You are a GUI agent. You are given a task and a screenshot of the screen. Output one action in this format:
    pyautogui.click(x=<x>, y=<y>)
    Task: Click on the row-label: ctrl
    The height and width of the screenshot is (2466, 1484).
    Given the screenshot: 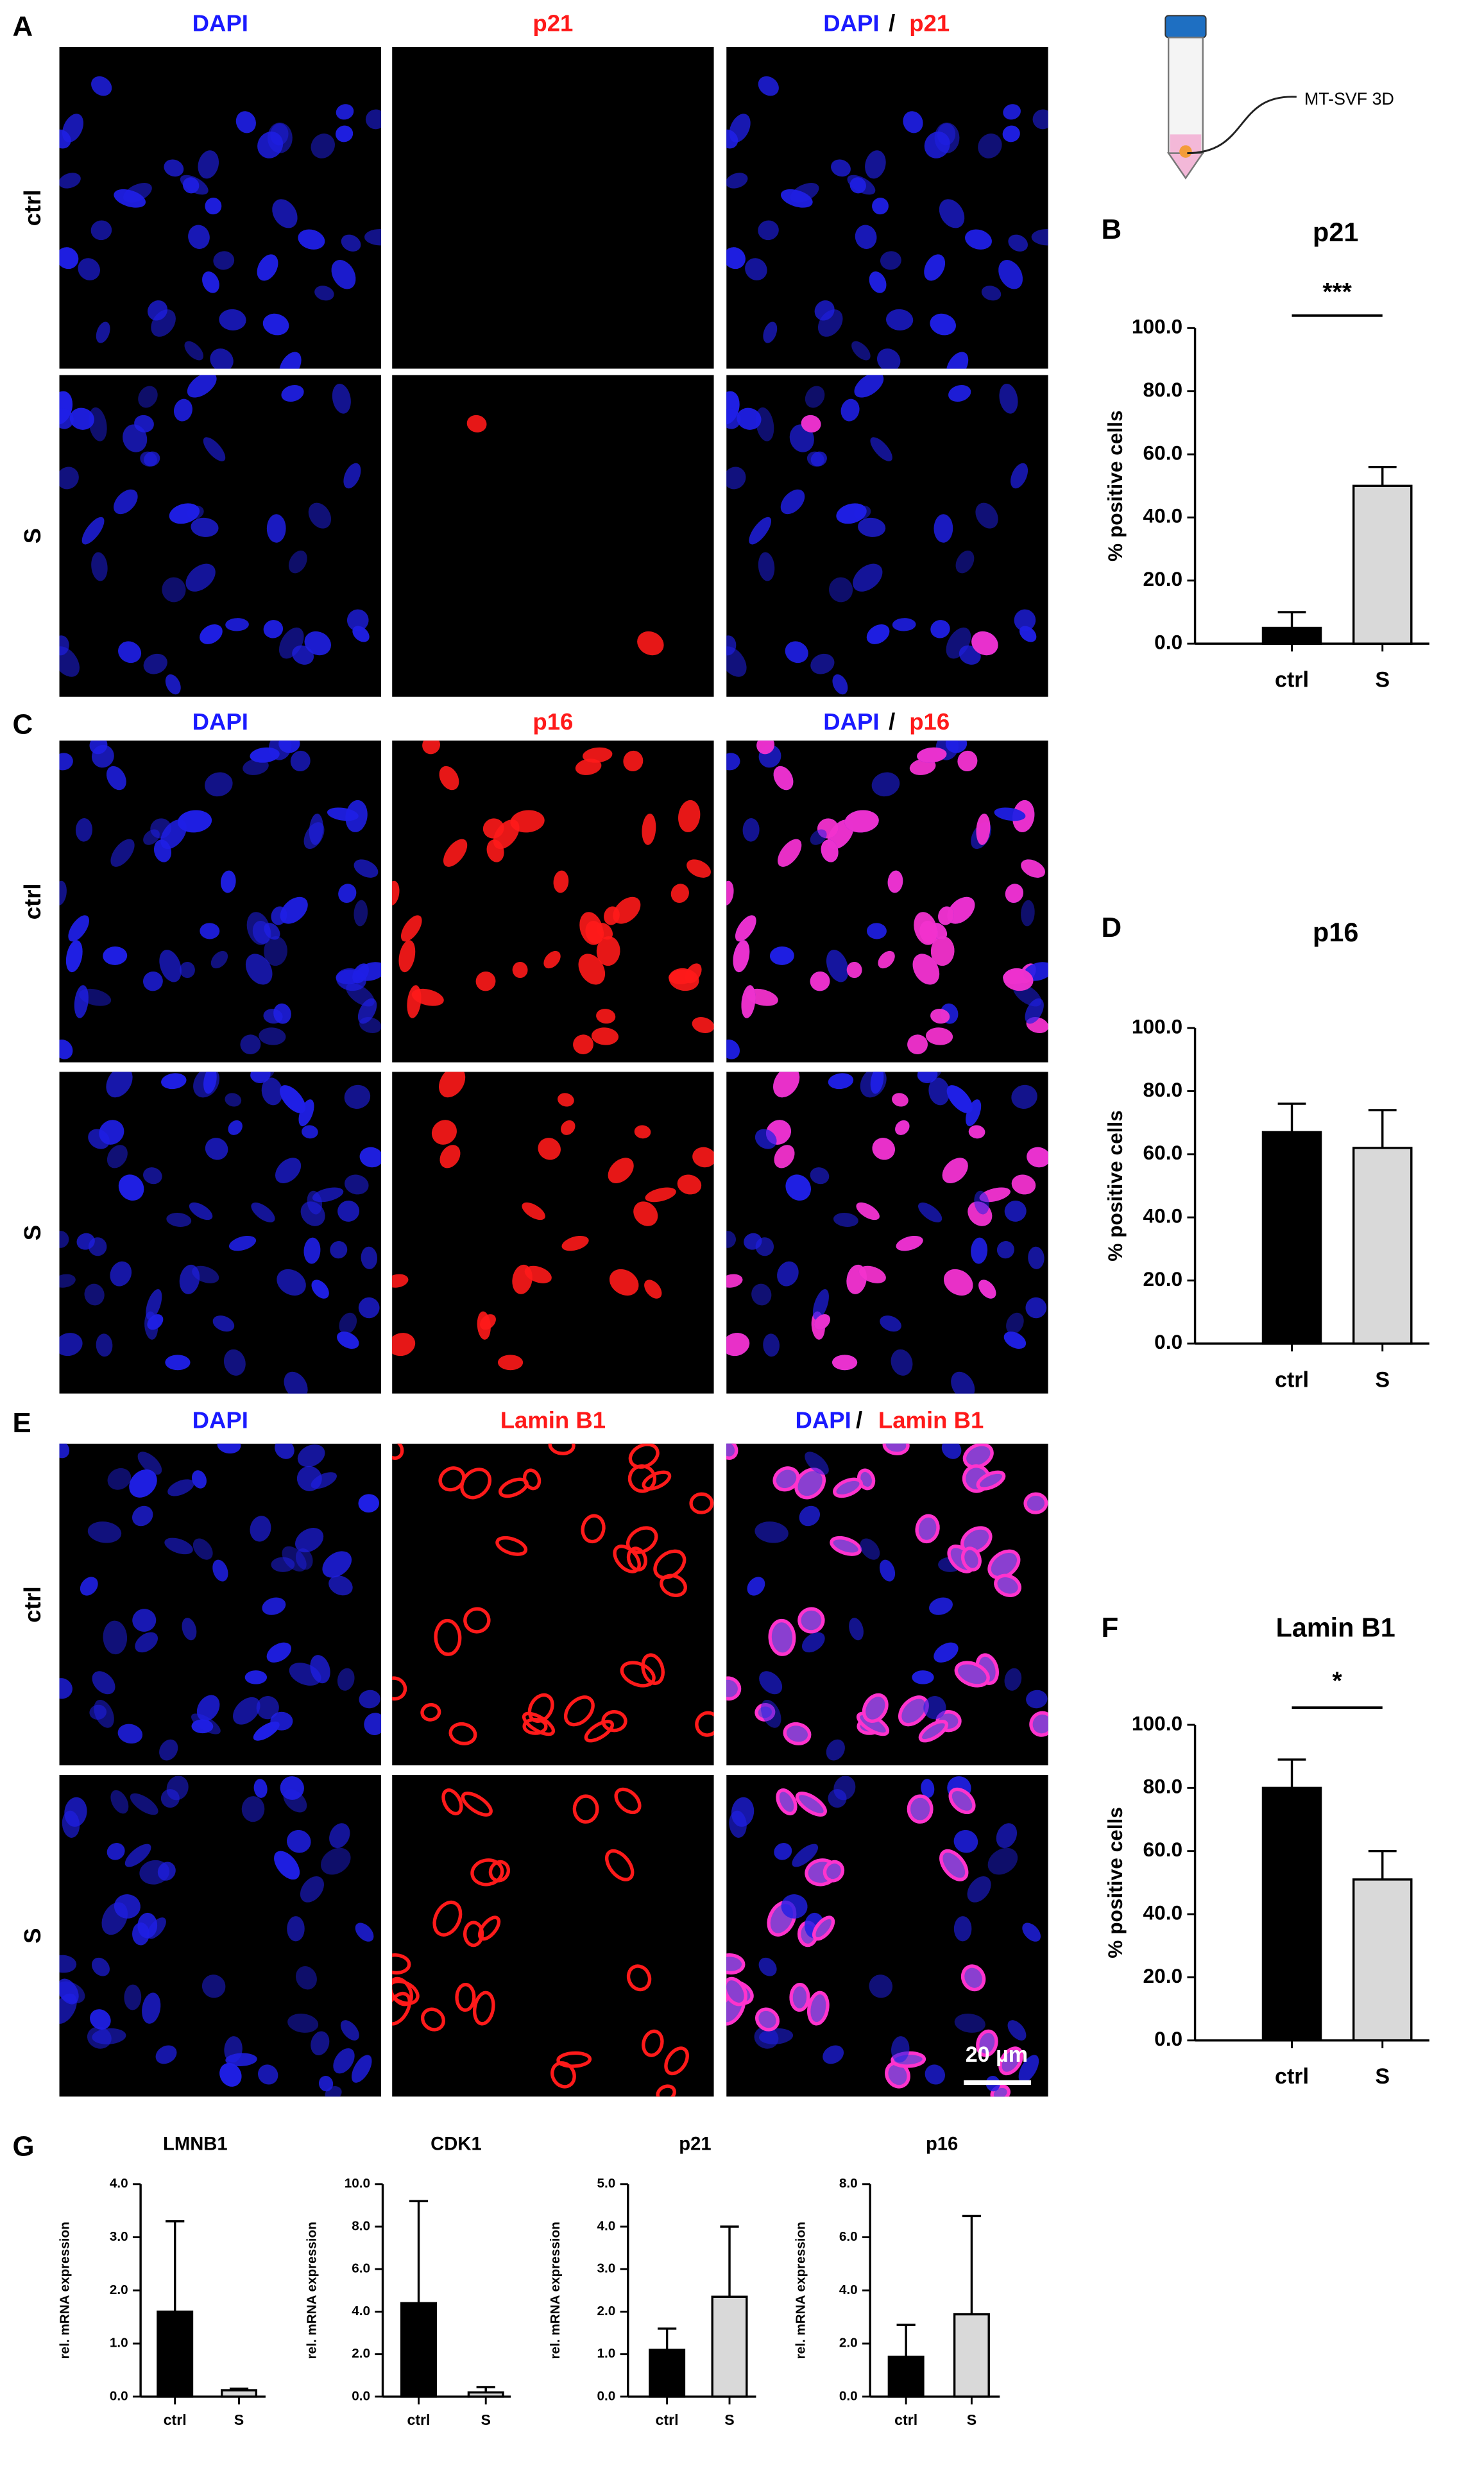 What is the action you would take?
    pyautogui.click(x=33, y=207)
    